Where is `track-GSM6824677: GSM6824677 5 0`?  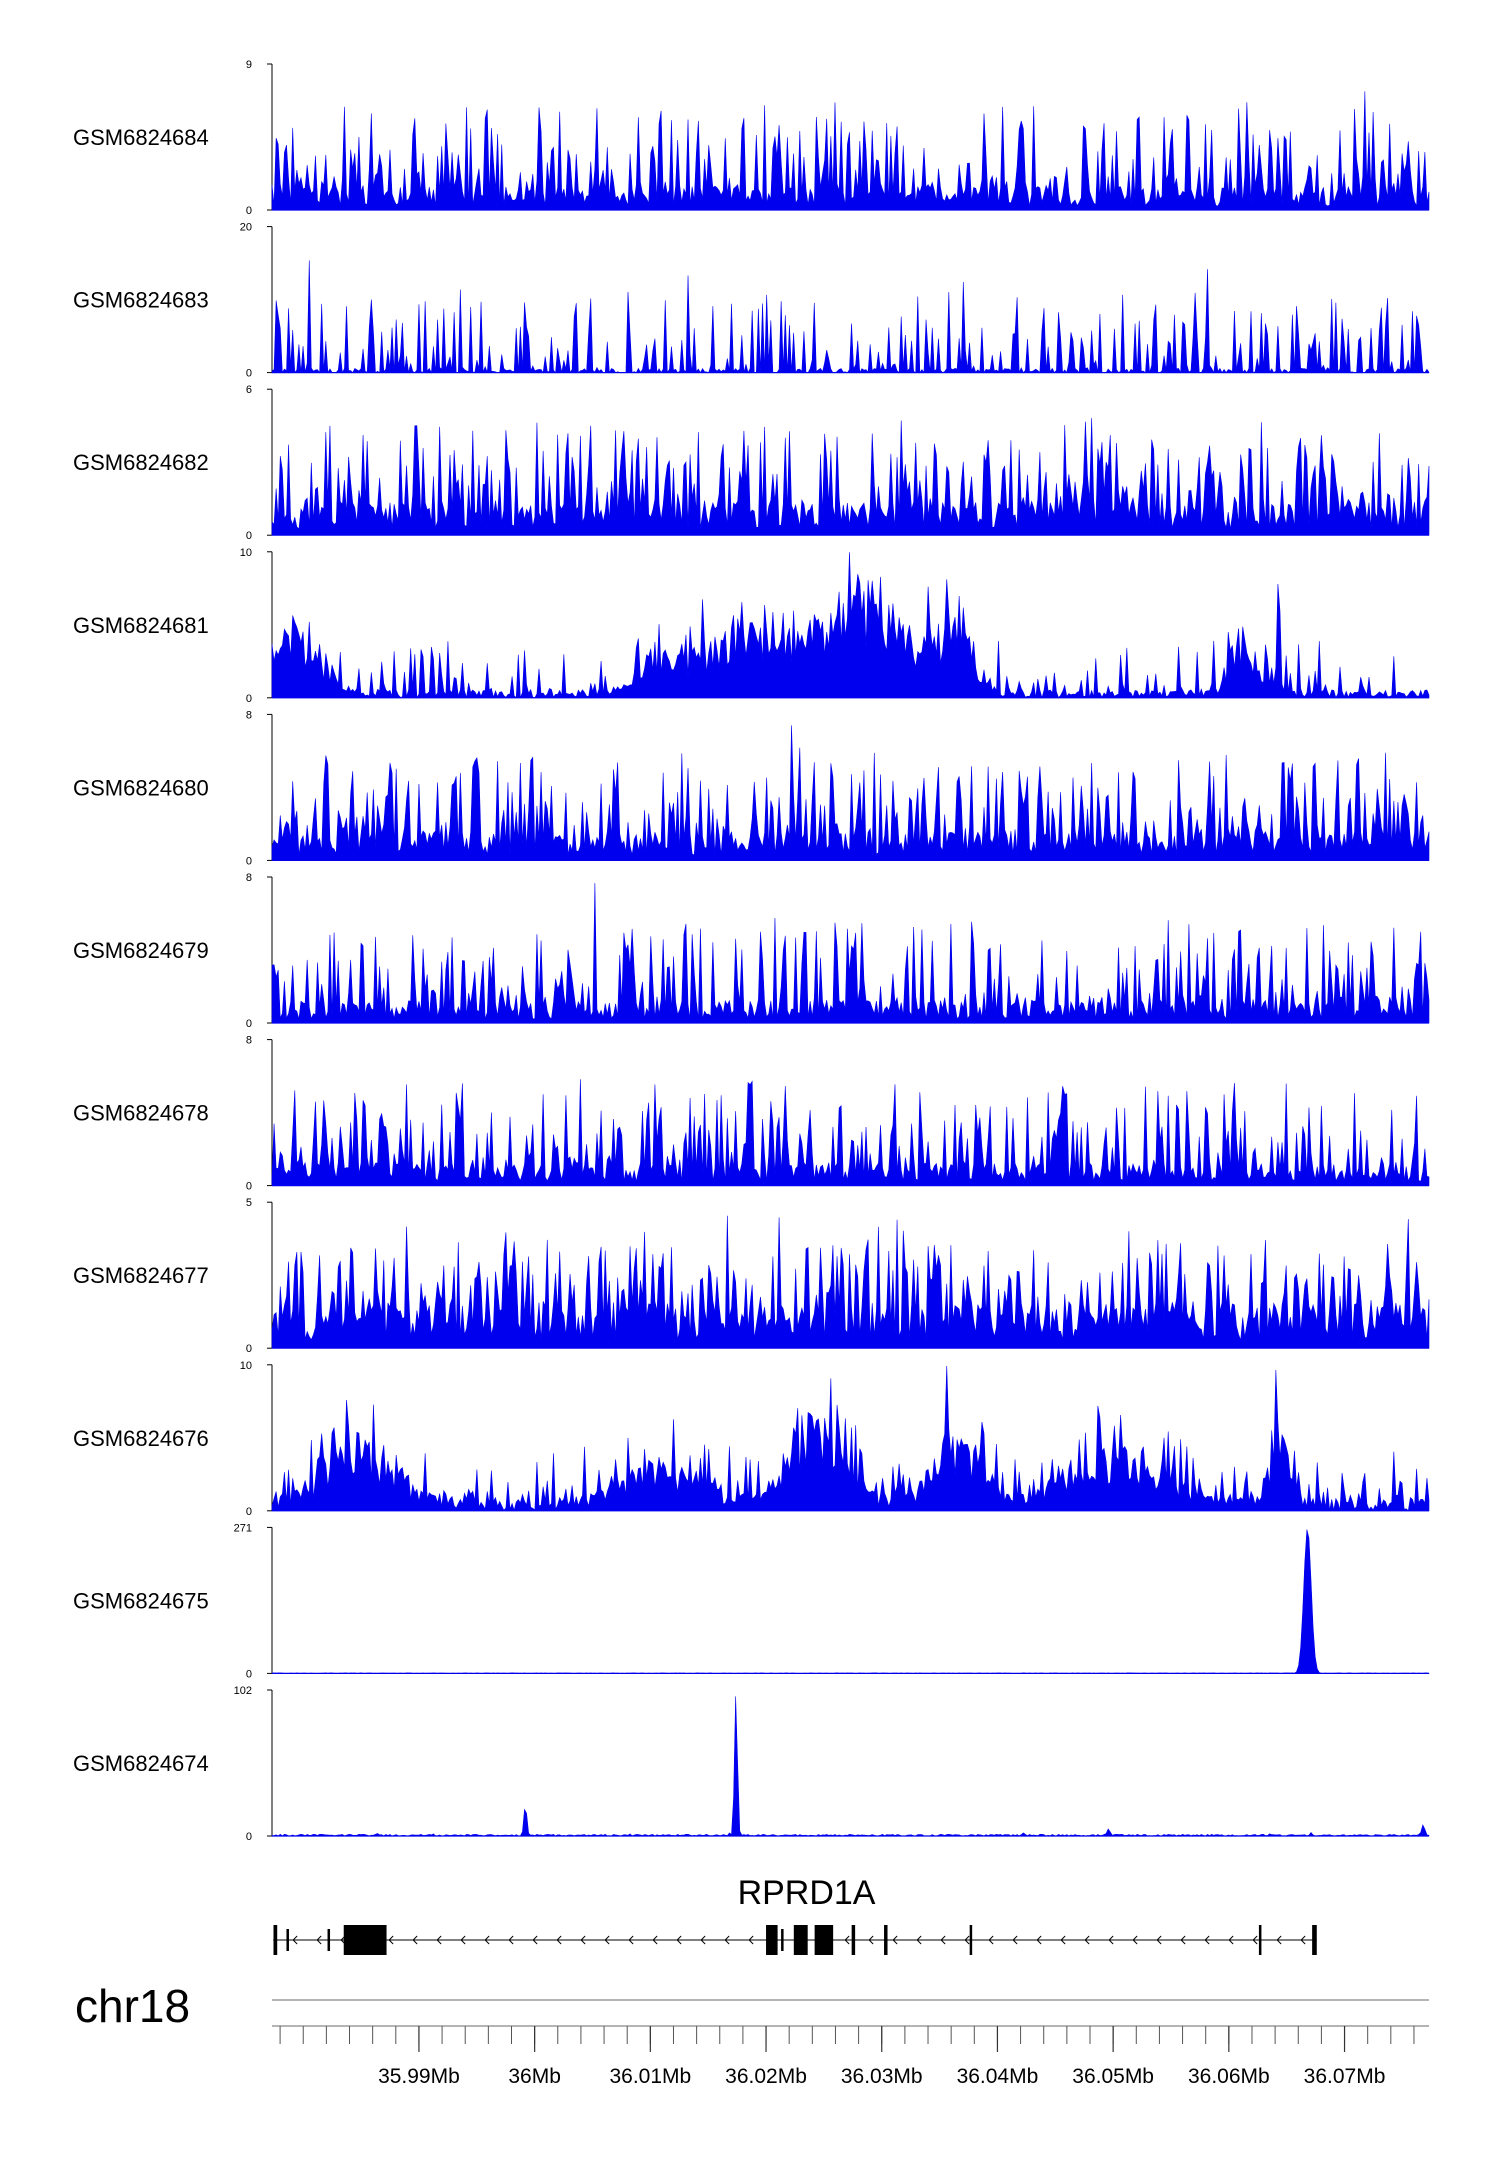 track-GSM6824677: GSM6824677 5 0 is located at coordinates (751, 1276).